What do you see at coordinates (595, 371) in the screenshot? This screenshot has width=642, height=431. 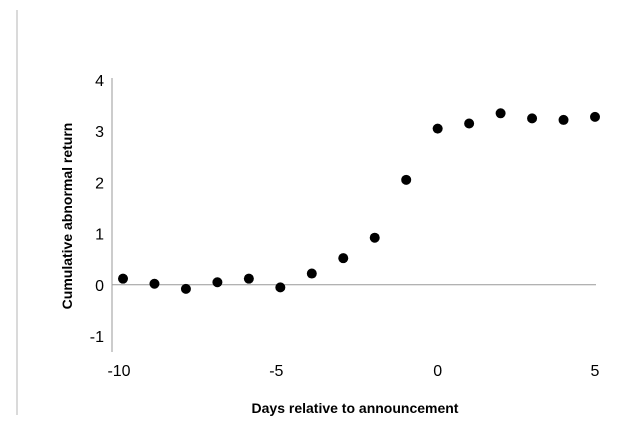 I see `x-tick-label: 5` at bounding box center [595, 371].